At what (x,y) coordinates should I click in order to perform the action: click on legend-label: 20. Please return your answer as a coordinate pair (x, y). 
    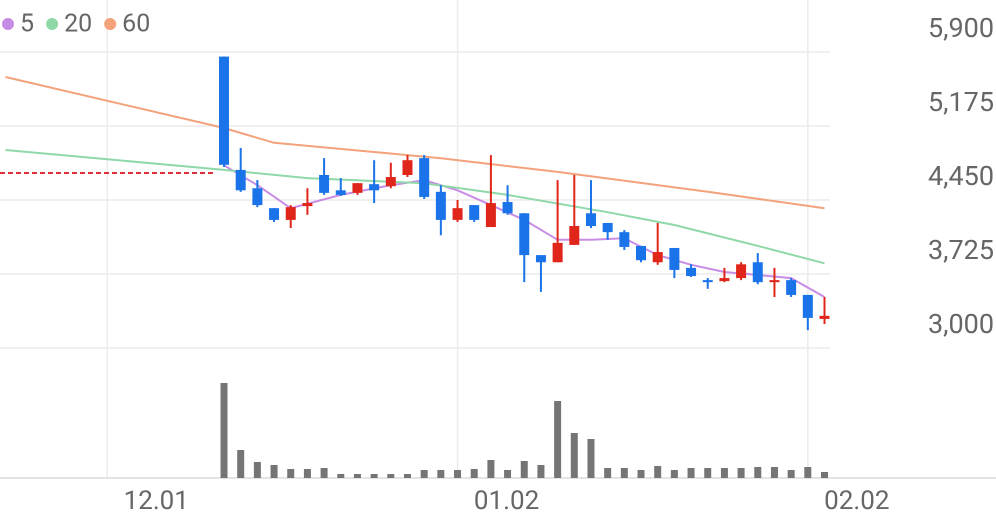
    Looking at the image, I should click on (78, 24).